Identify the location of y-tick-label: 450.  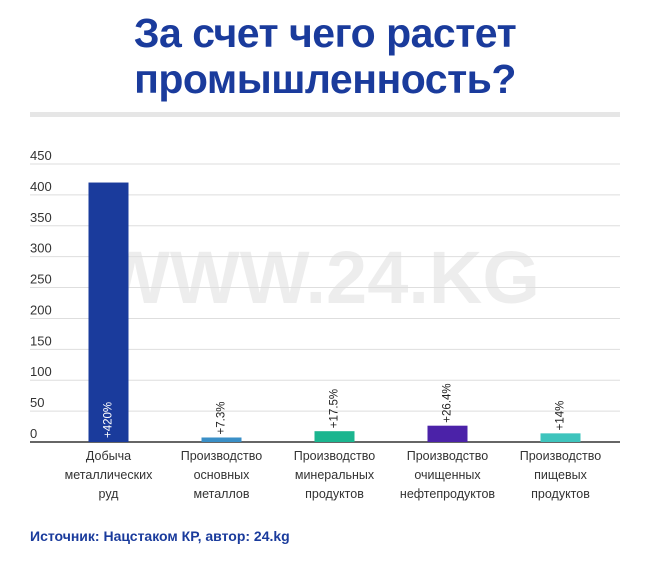
(41, 155).